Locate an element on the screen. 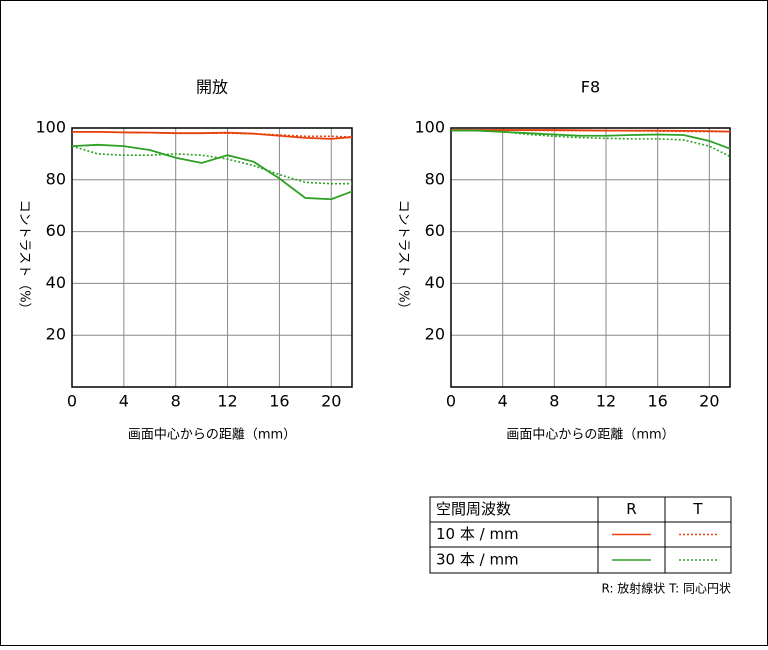 This screenshot has width=768, height=650. legend-header: 空間周波数 is located at coordinates (473, 509).